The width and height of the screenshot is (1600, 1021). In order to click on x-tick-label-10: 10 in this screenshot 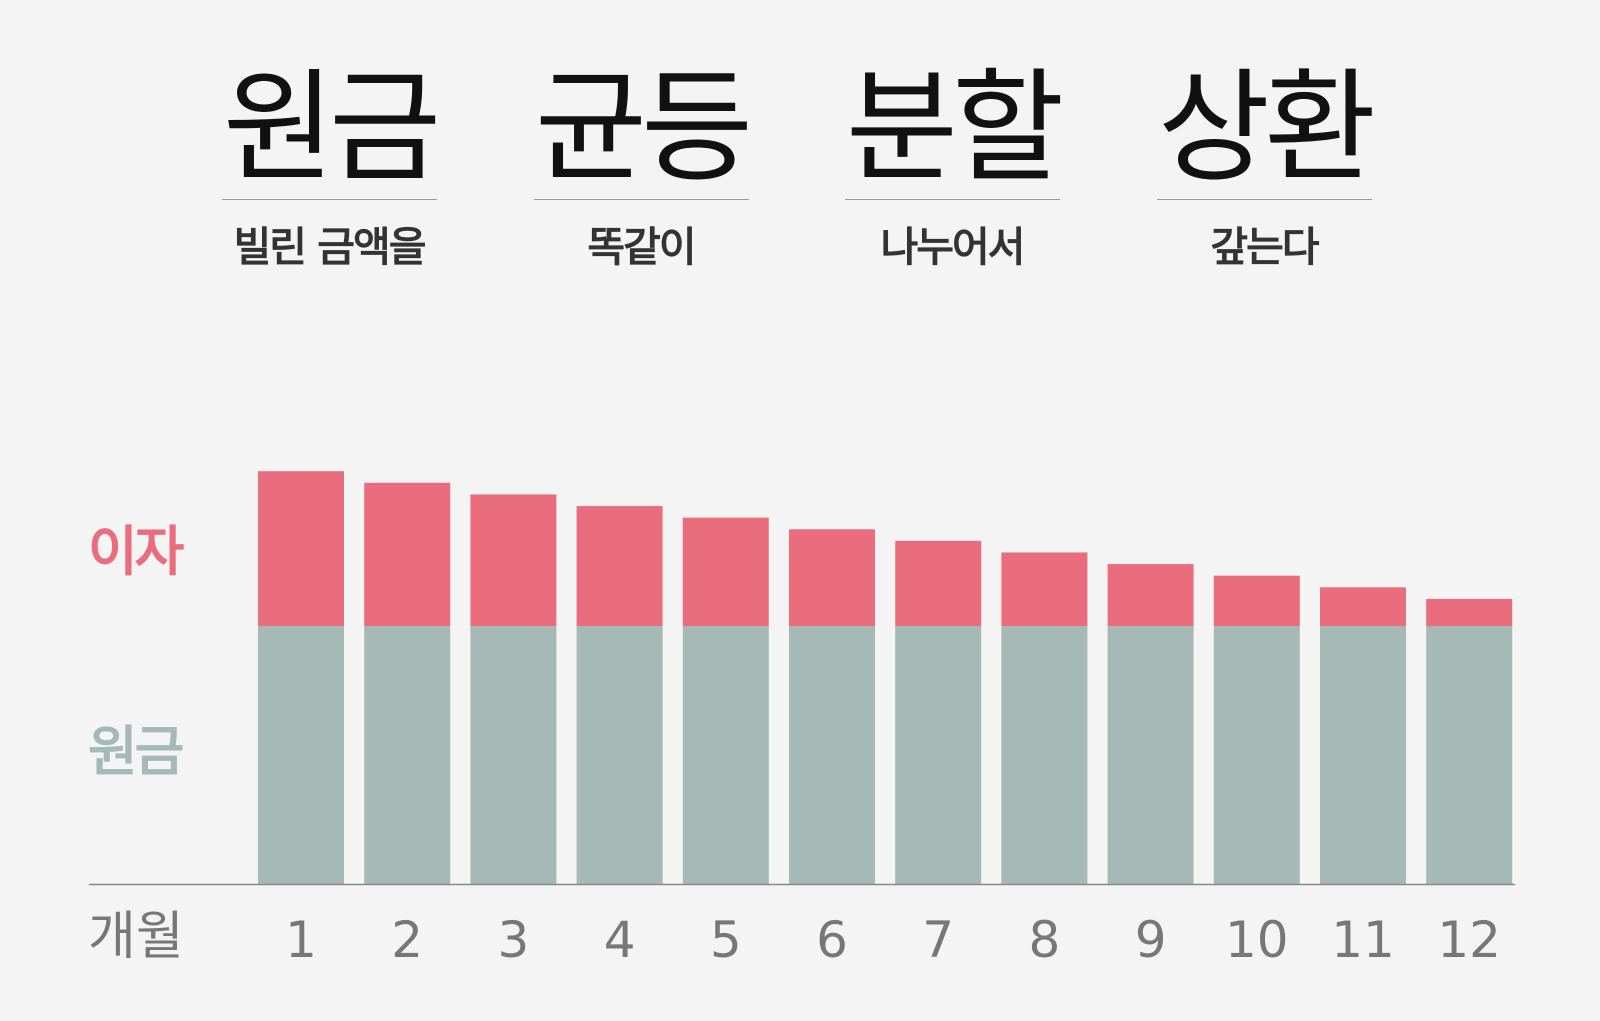, I will do `click(1257, 940)`.